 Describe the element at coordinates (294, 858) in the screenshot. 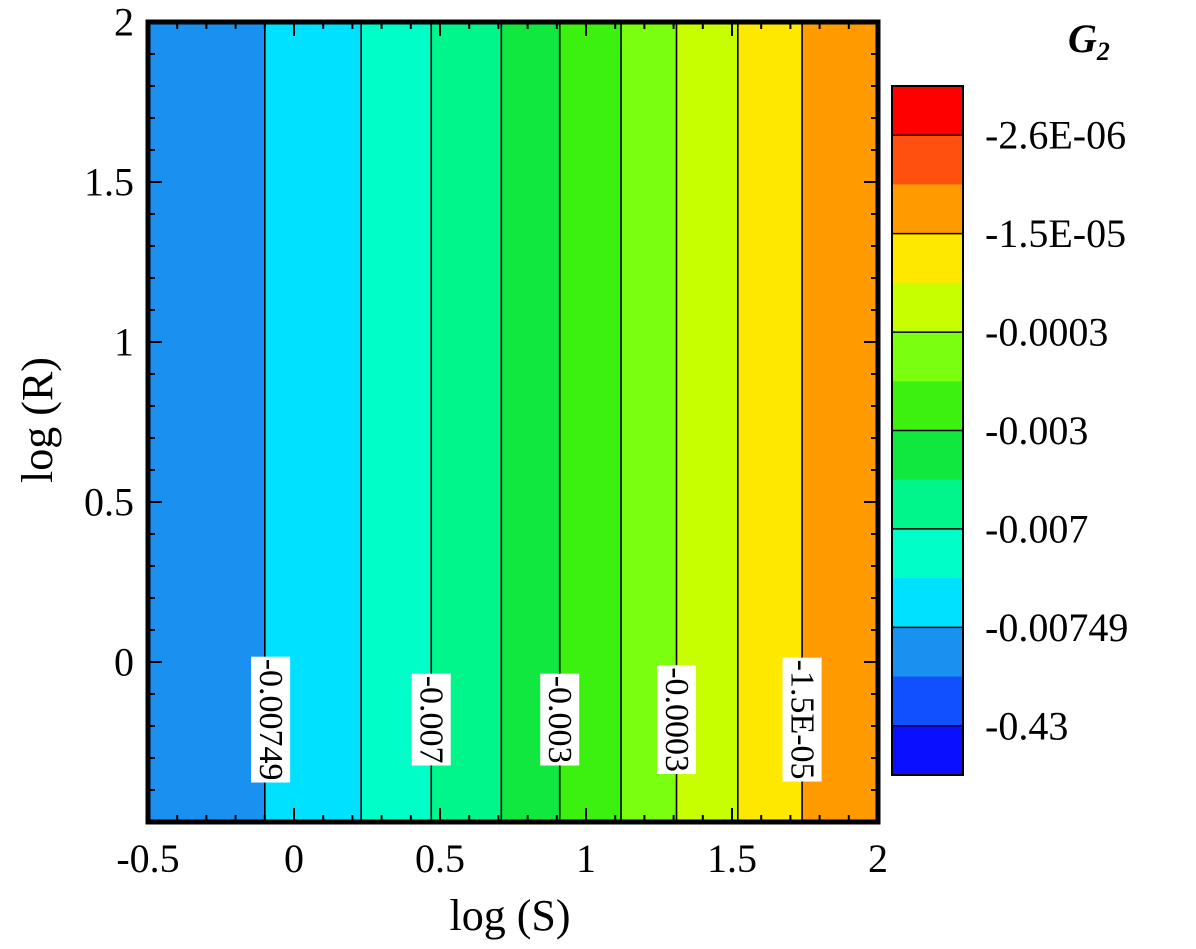

I see `x-tick-label: 0` at that location.